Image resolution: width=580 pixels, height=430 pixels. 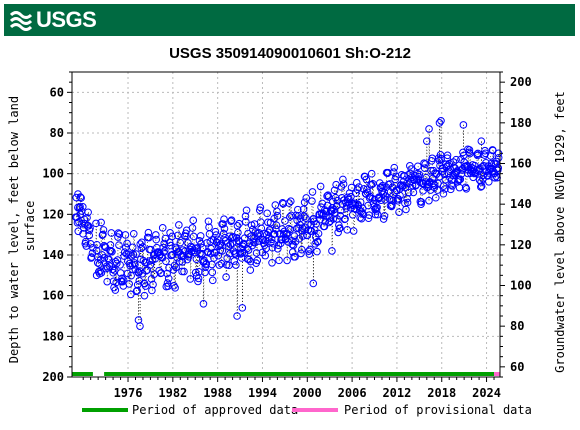 What do you see at coordinates (521, 286) in the screenshot?
I see `right-y-tick-label: 100` at bounding box center [521, 286].